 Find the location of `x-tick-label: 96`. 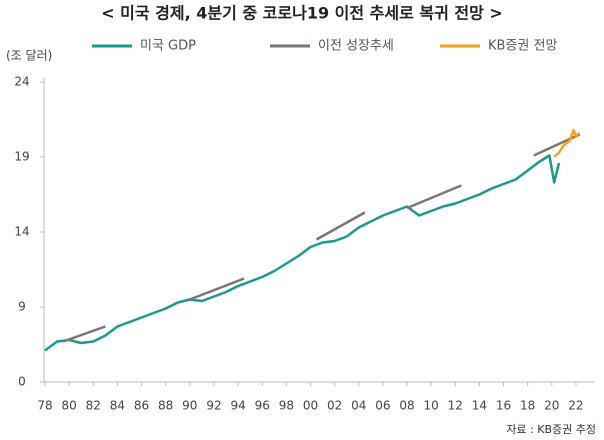

x-tick-label: 96 is located at coordinates (262, 406).